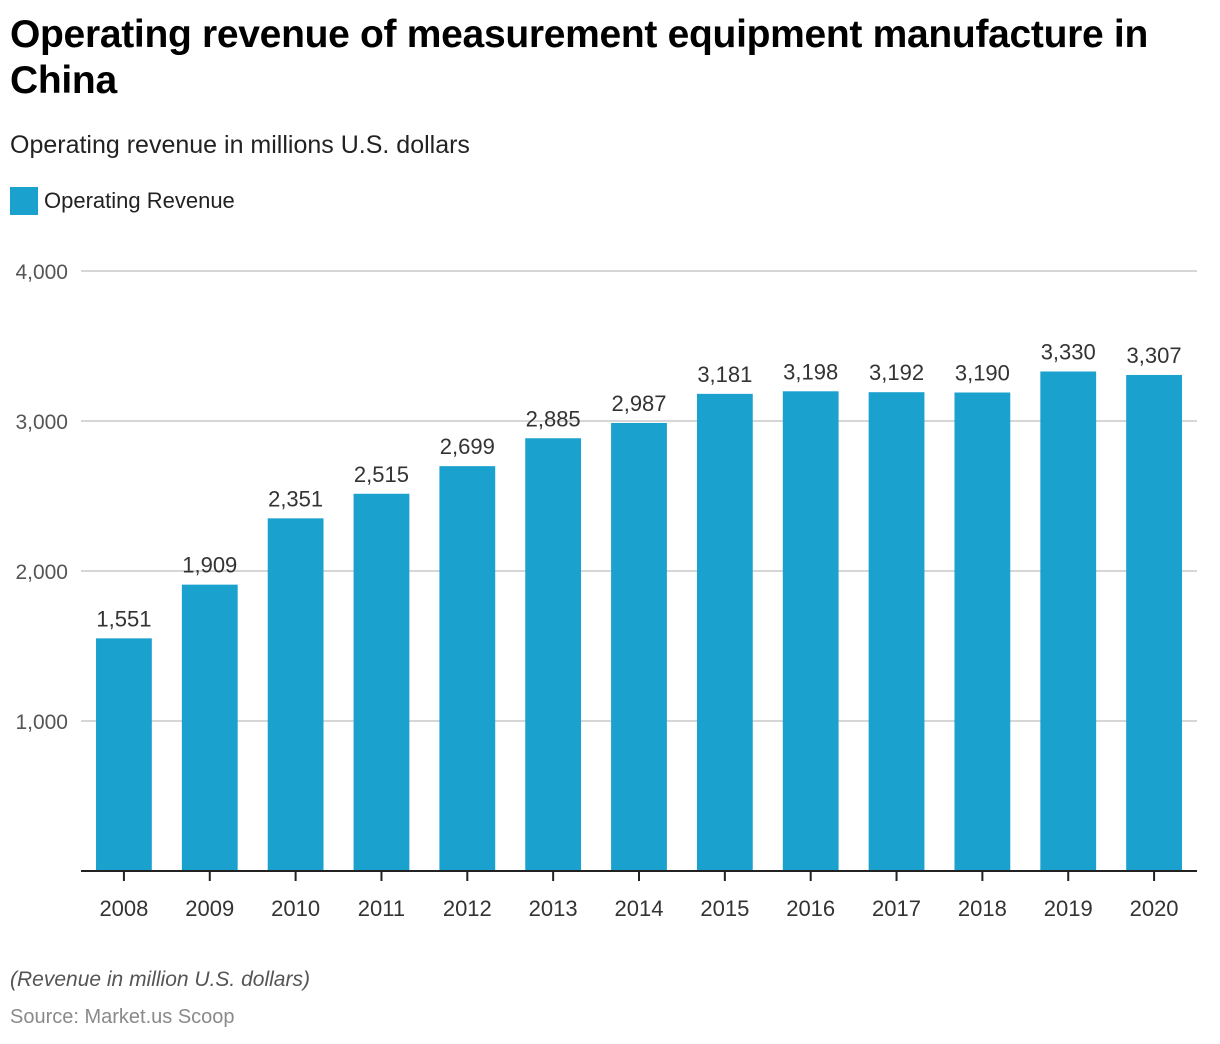 The width and height of the screenshot is (1220, 1044). What do you see at coordinates (24, 201) in the screenshot?
I see `legend-swatch` at bounding box center [24, 201].